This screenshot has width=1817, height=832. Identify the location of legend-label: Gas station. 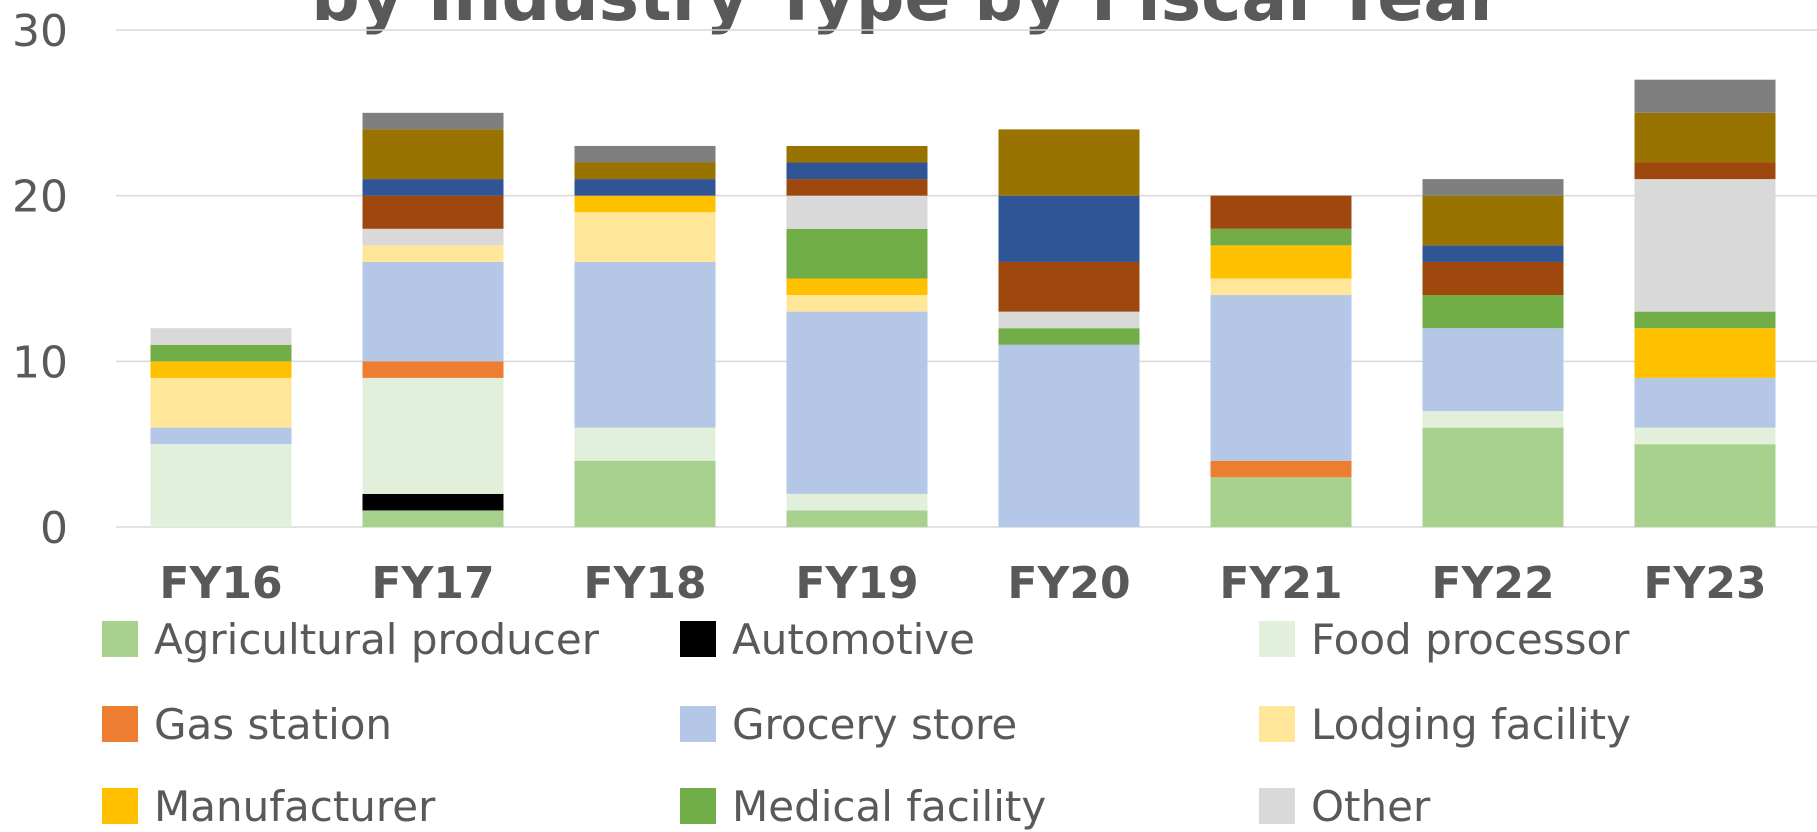
(273, 724).